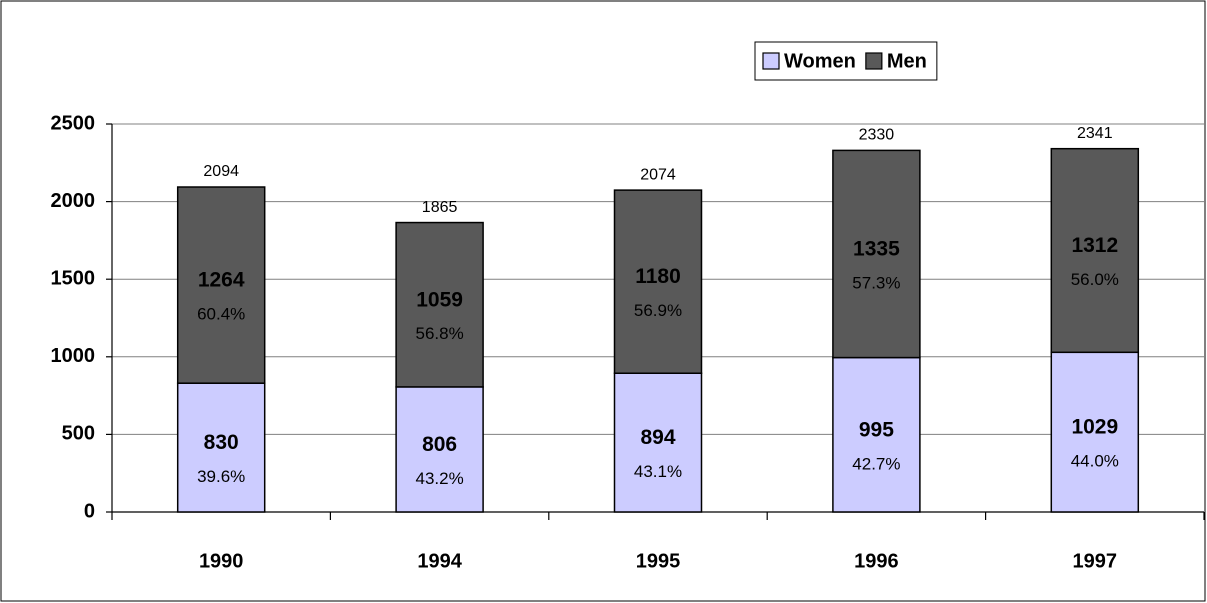 The height and width of the screenshot is (603, 1207). Describe the element at coordinates (221, 171) in the screenshot. I see `total-label: 2094` at that location.